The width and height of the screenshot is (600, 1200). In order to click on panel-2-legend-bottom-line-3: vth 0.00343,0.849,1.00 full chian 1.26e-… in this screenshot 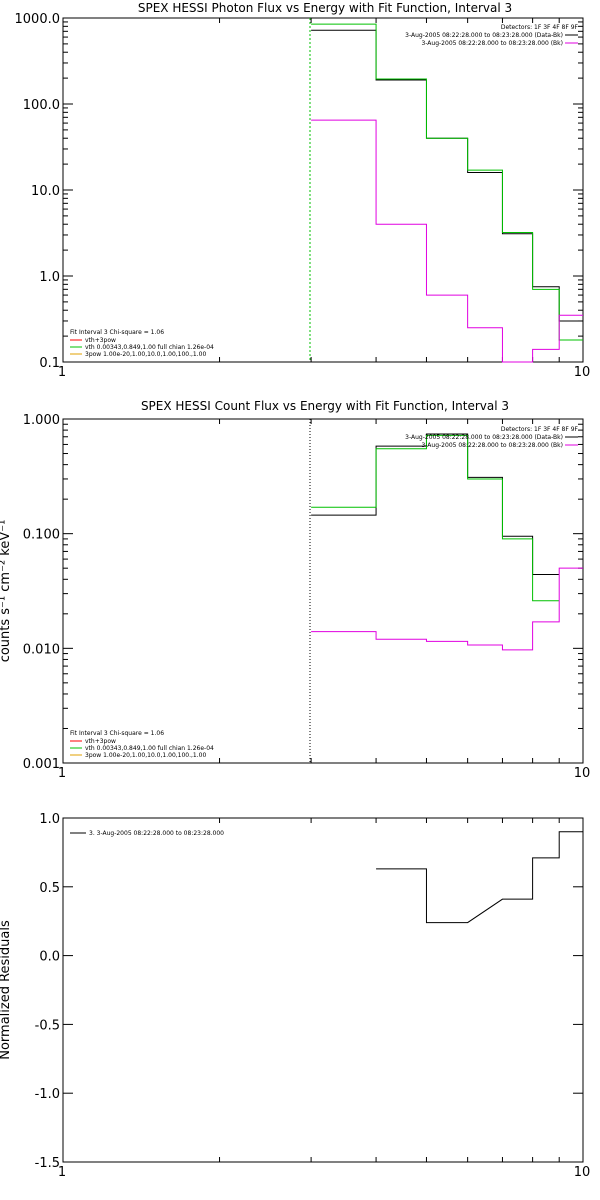, I will do `click(149, 748)`.